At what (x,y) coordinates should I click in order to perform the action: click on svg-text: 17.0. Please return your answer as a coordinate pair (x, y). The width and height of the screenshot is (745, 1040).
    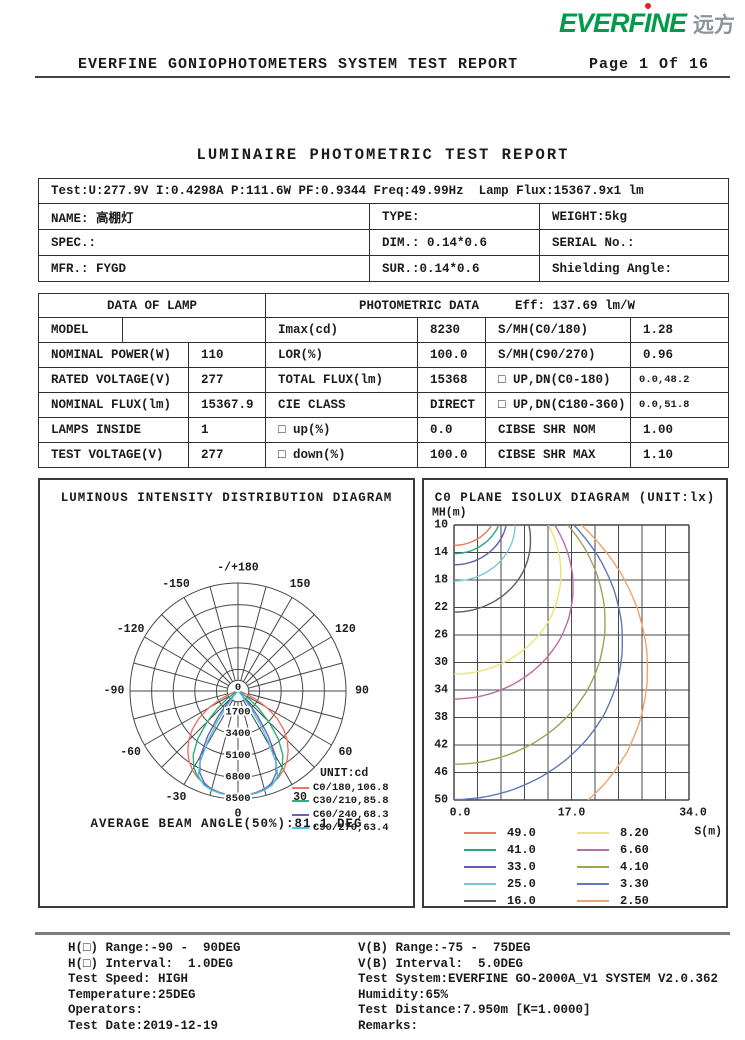
    Looking at the image, I should click on (572, 813).